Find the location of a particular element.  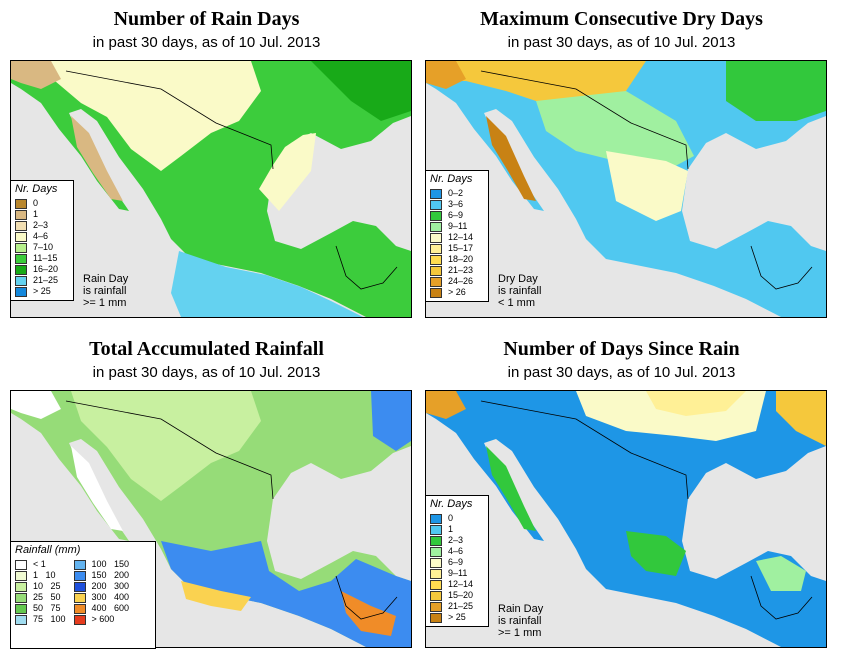

legend-label: > 26 is located at coordinates (457, 292).